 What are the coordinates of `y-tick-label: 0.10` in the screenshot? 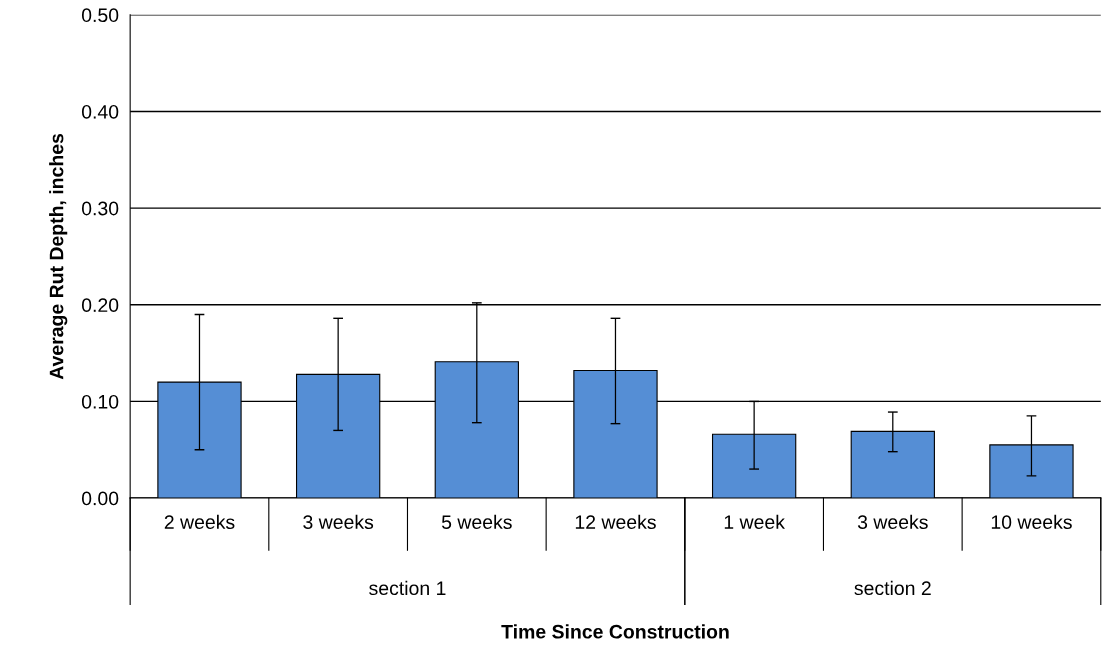 It's located at (100, 401).